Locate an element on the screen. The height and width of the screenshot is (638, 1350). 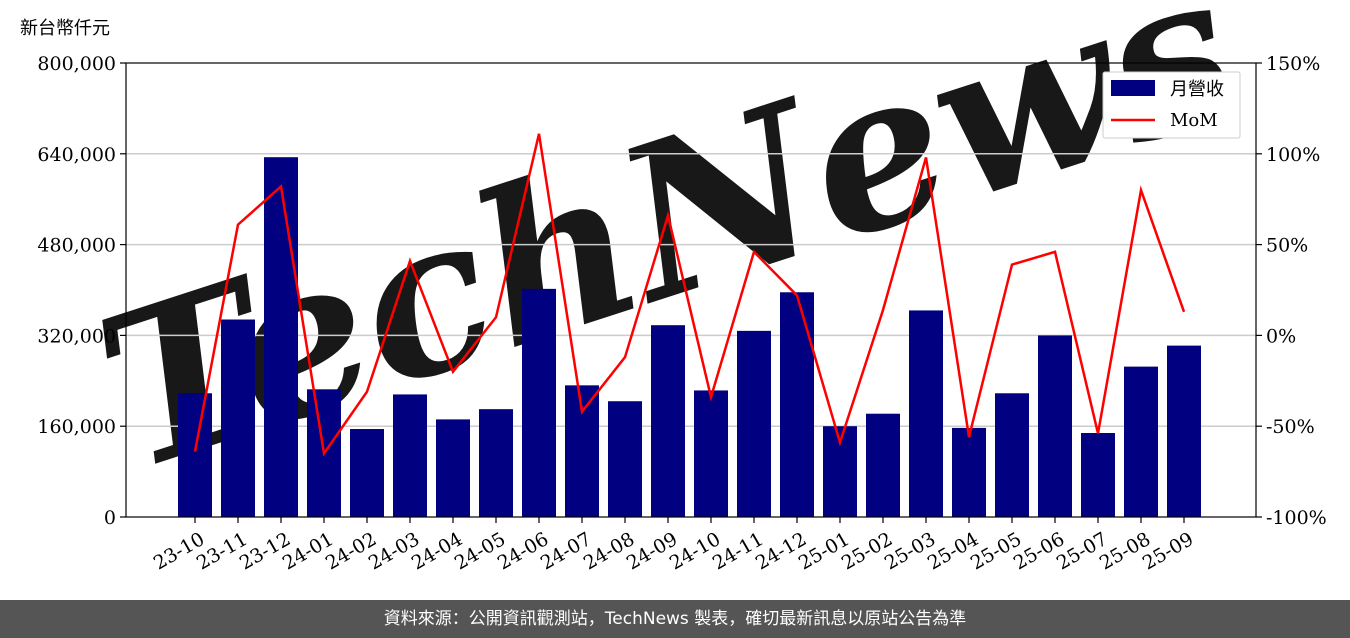
y-left-tick-label: 0 is located at coordinates (110, 518).